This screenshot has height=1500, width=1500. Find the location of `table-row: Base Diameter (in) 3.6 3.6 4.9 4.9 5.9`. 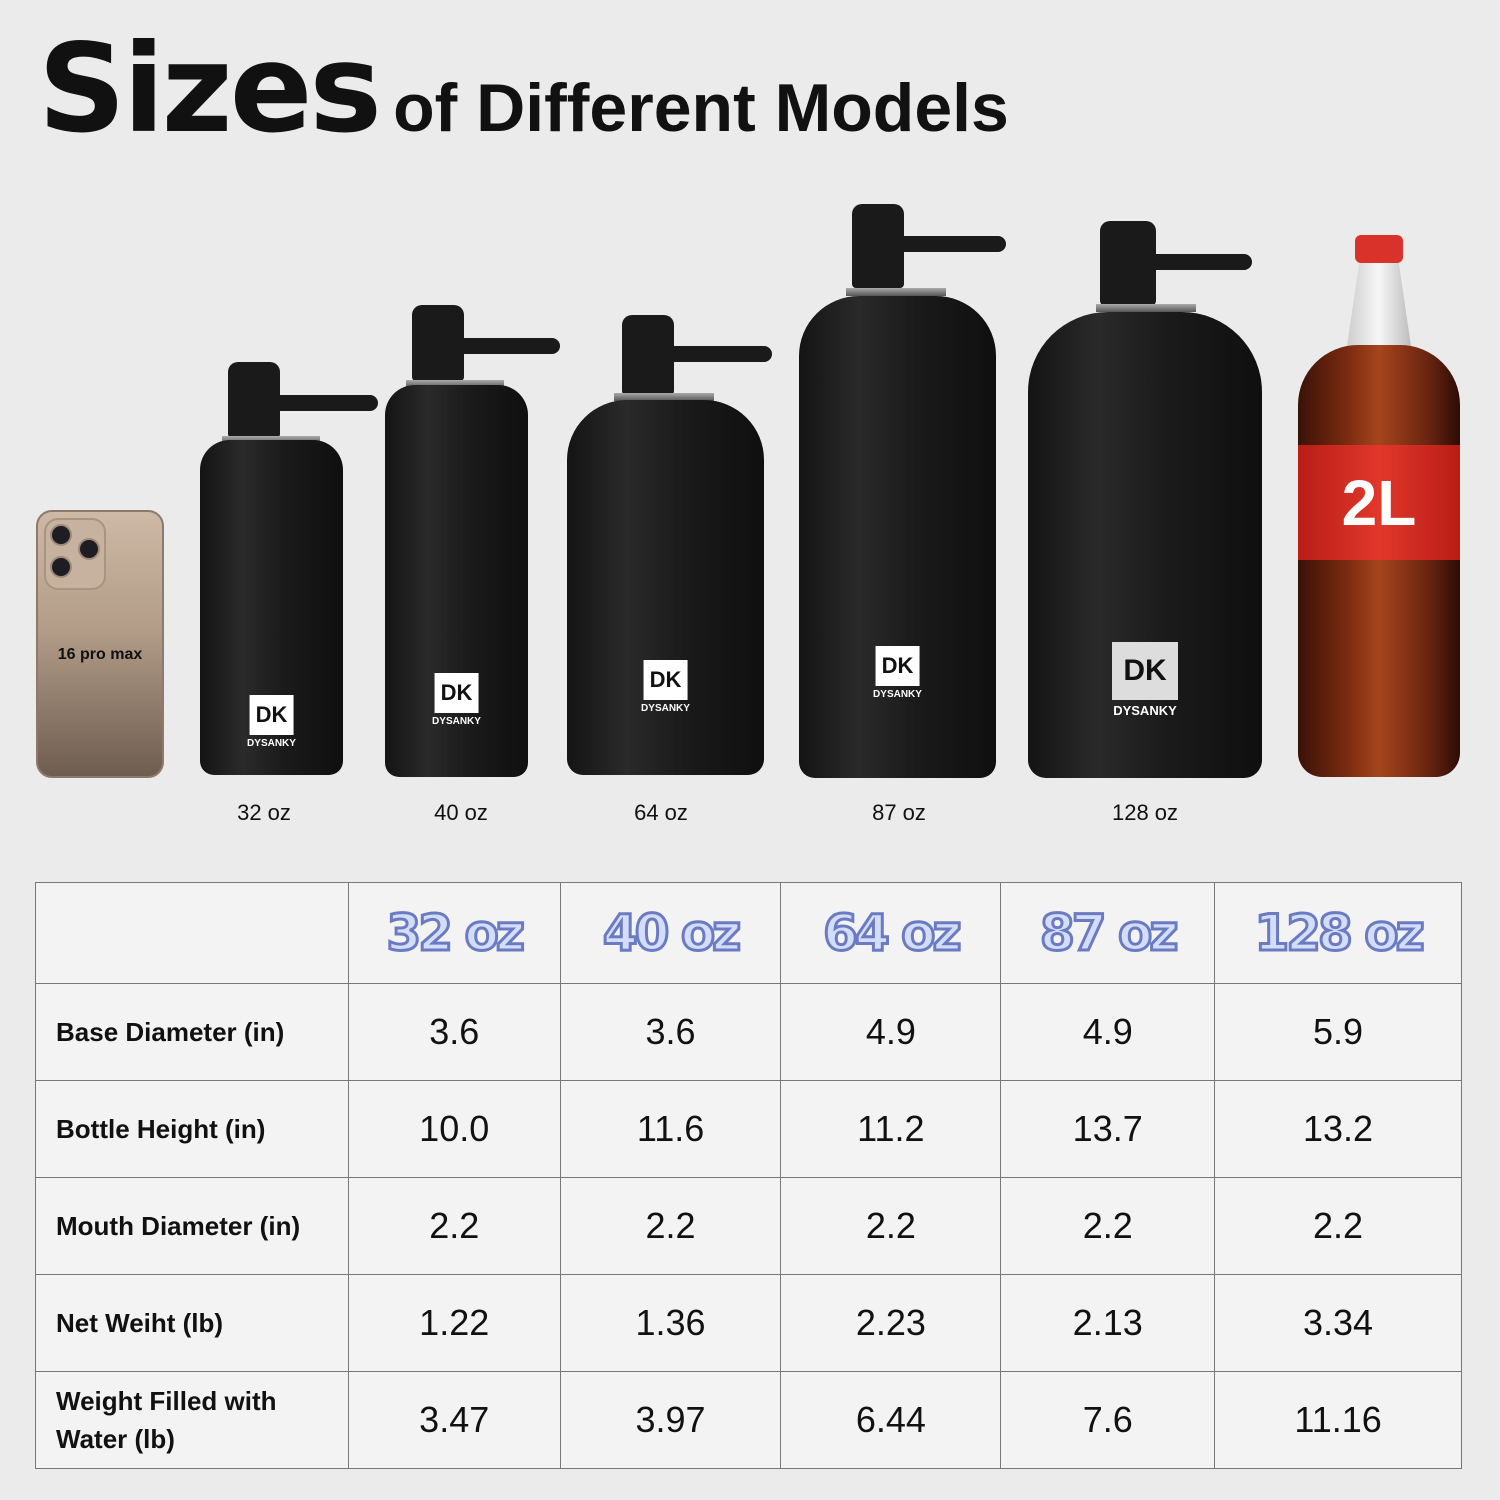

table-row: Base Diameter (in) 3.6 3.6 4.9 4.9 5.9 is located at coordinates (748, 1032).